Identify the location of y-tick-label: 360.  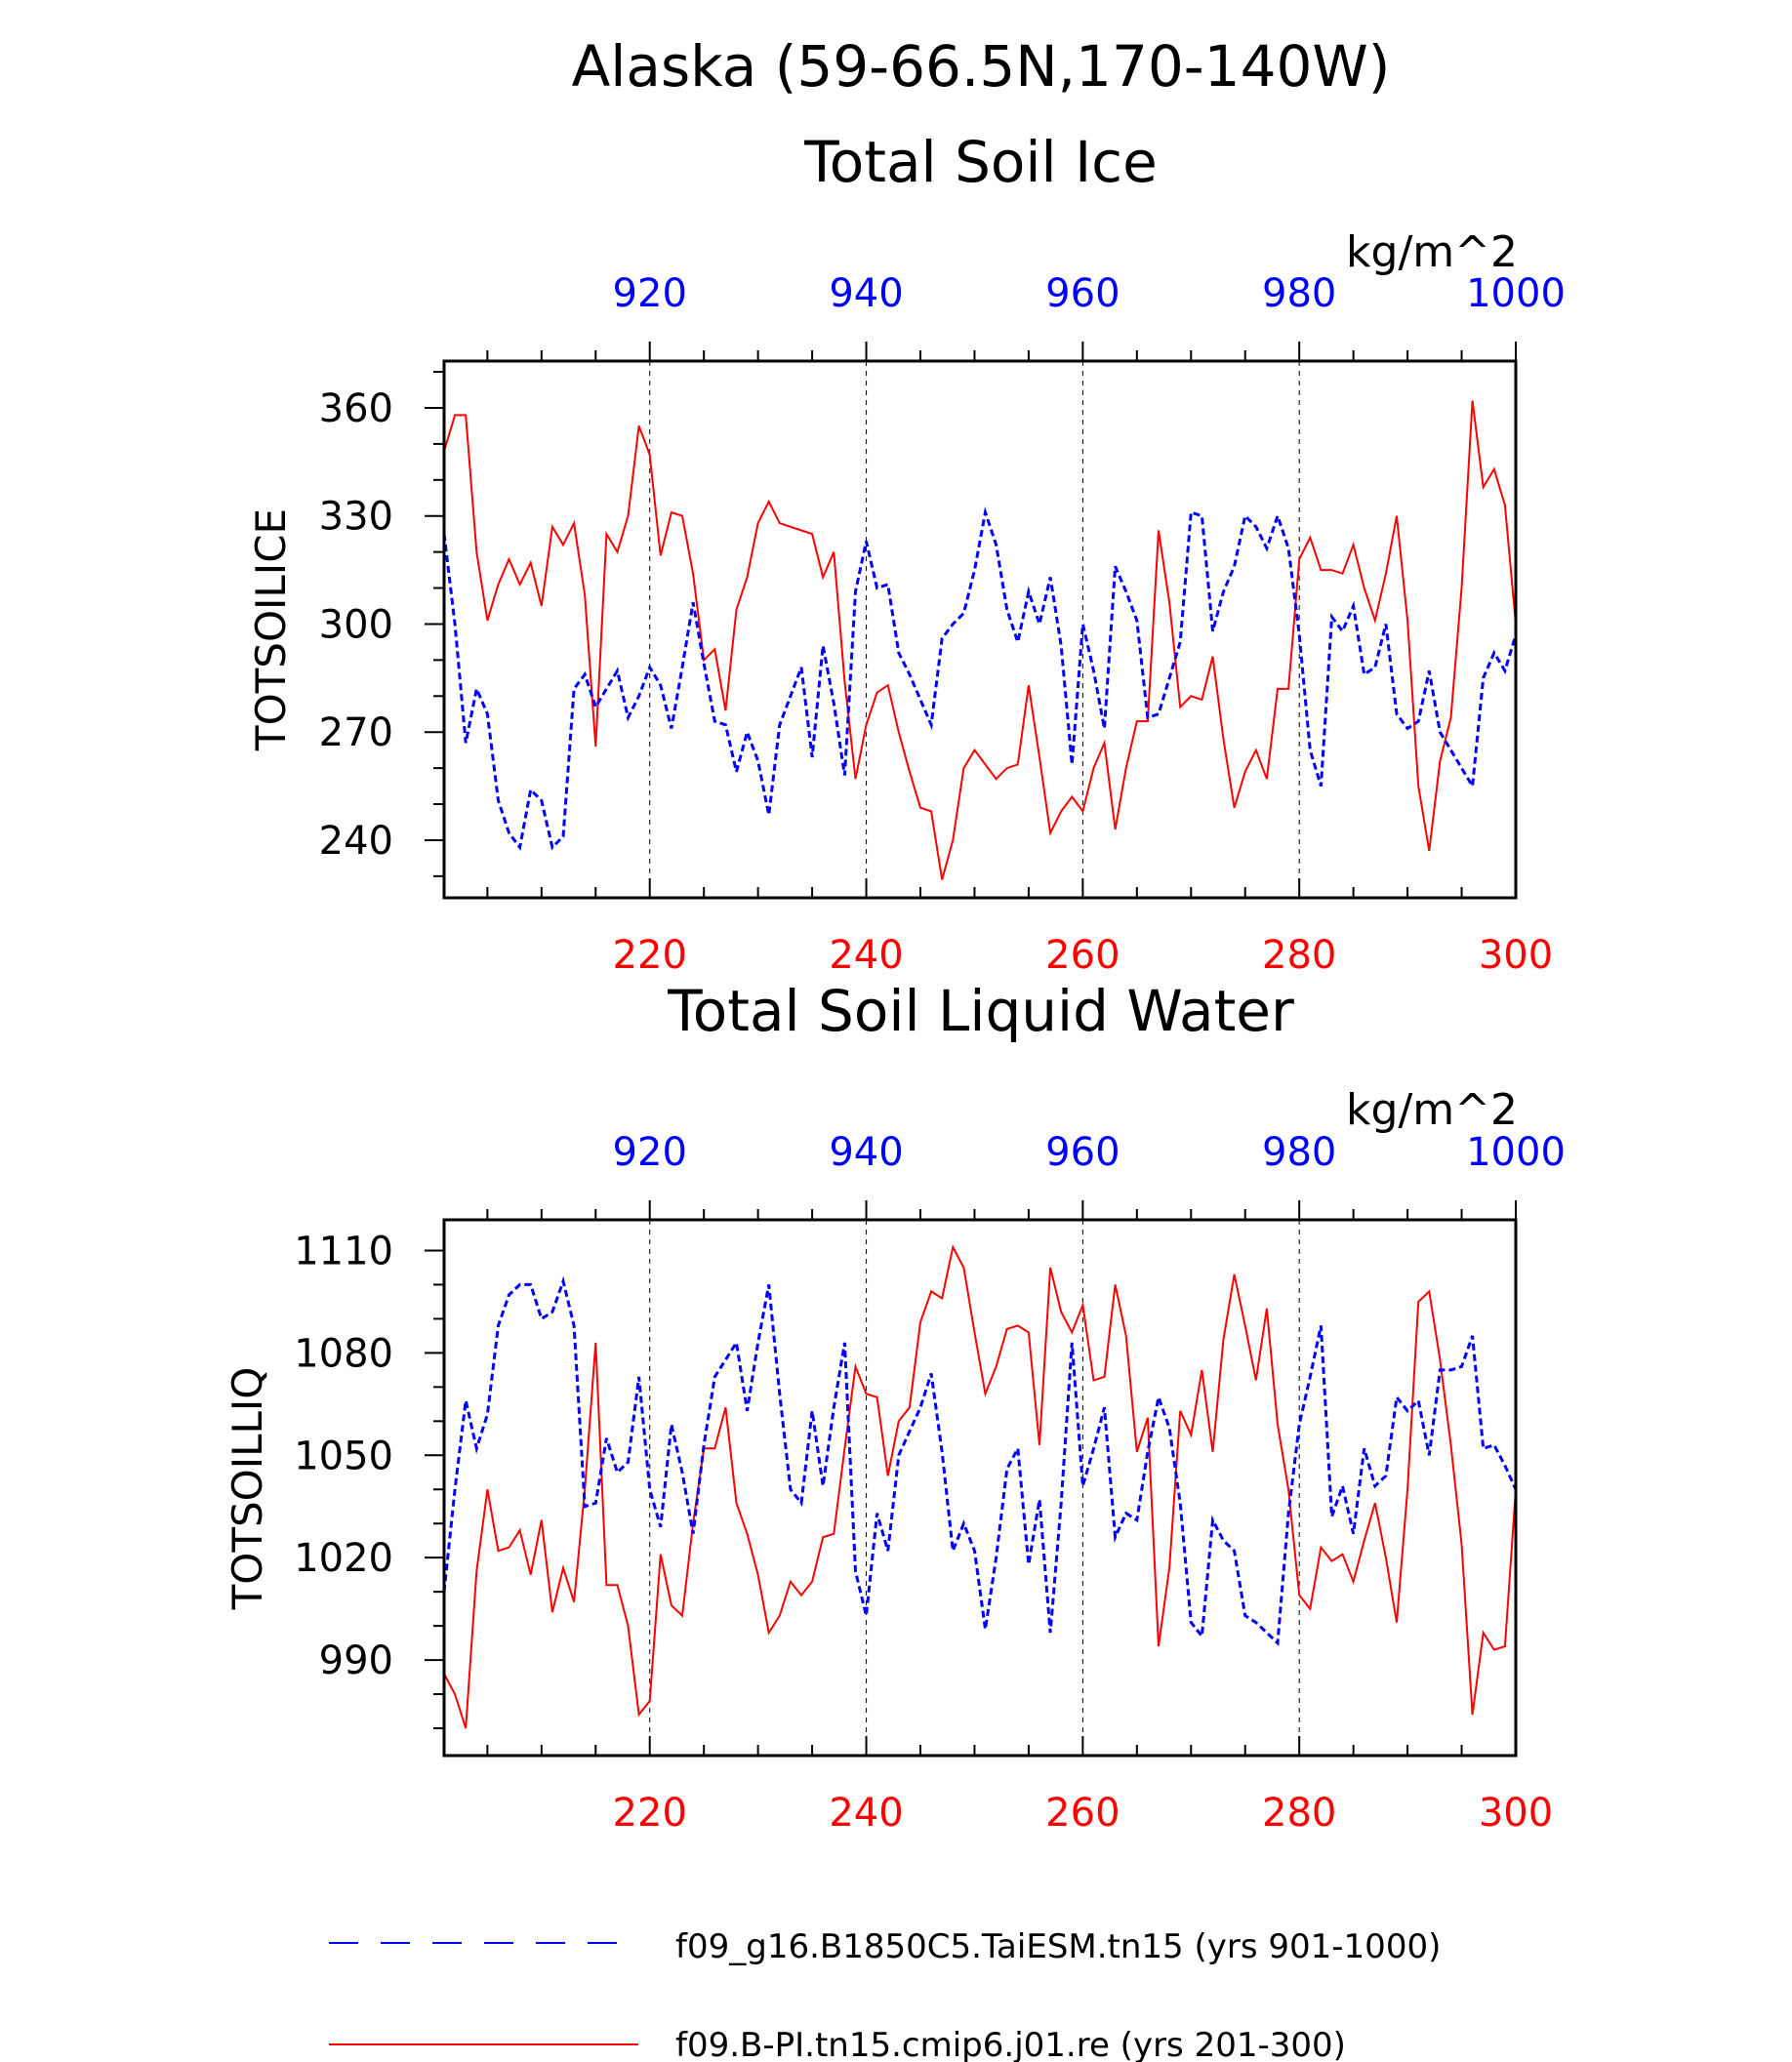
(356, 408).